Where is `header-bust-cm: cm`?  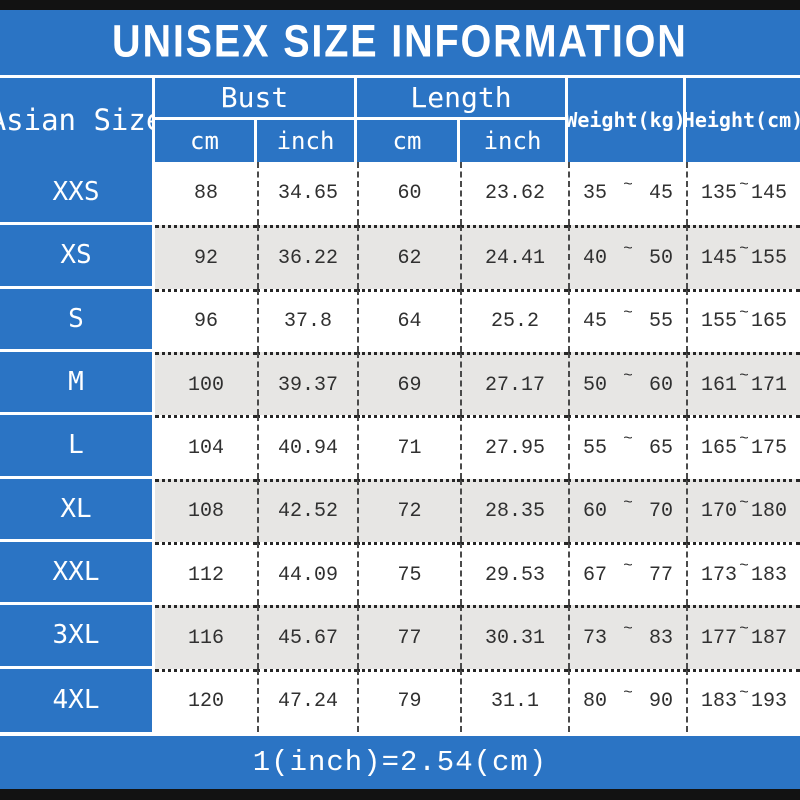 header-bust-cm: cm is located at coordinates (206, 141).